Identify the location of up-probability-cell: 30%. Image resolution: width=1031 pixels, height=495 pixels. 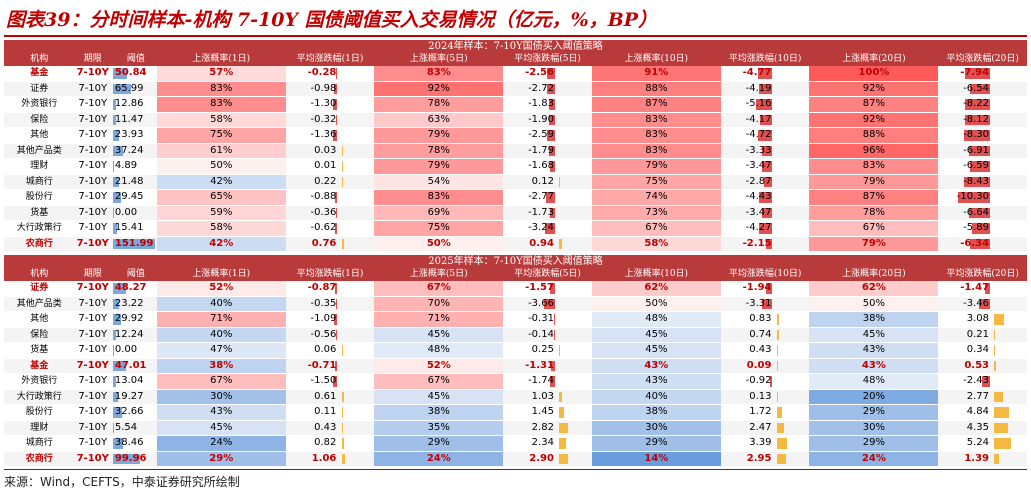
(874, 427).